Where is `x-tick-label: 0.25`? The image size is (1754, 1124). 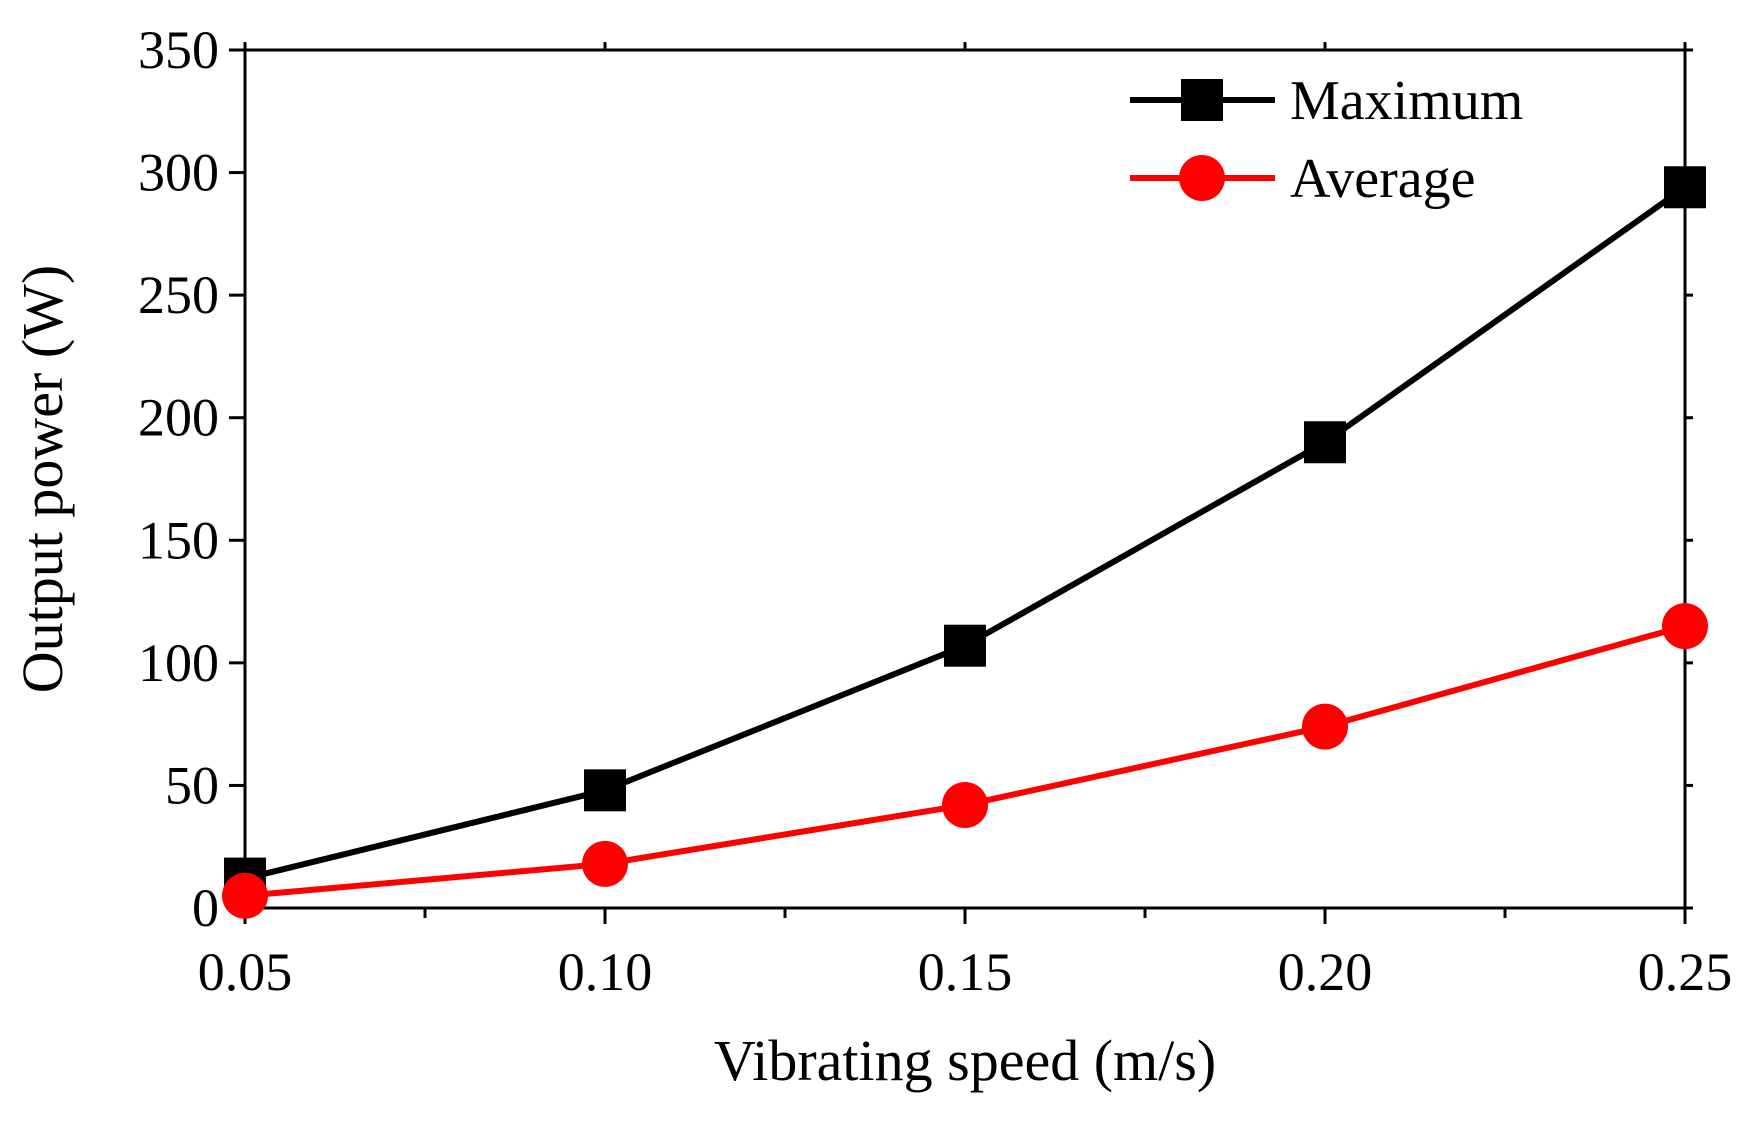 x-tick-label: 0.25 is located at coordinates (1685, 972).